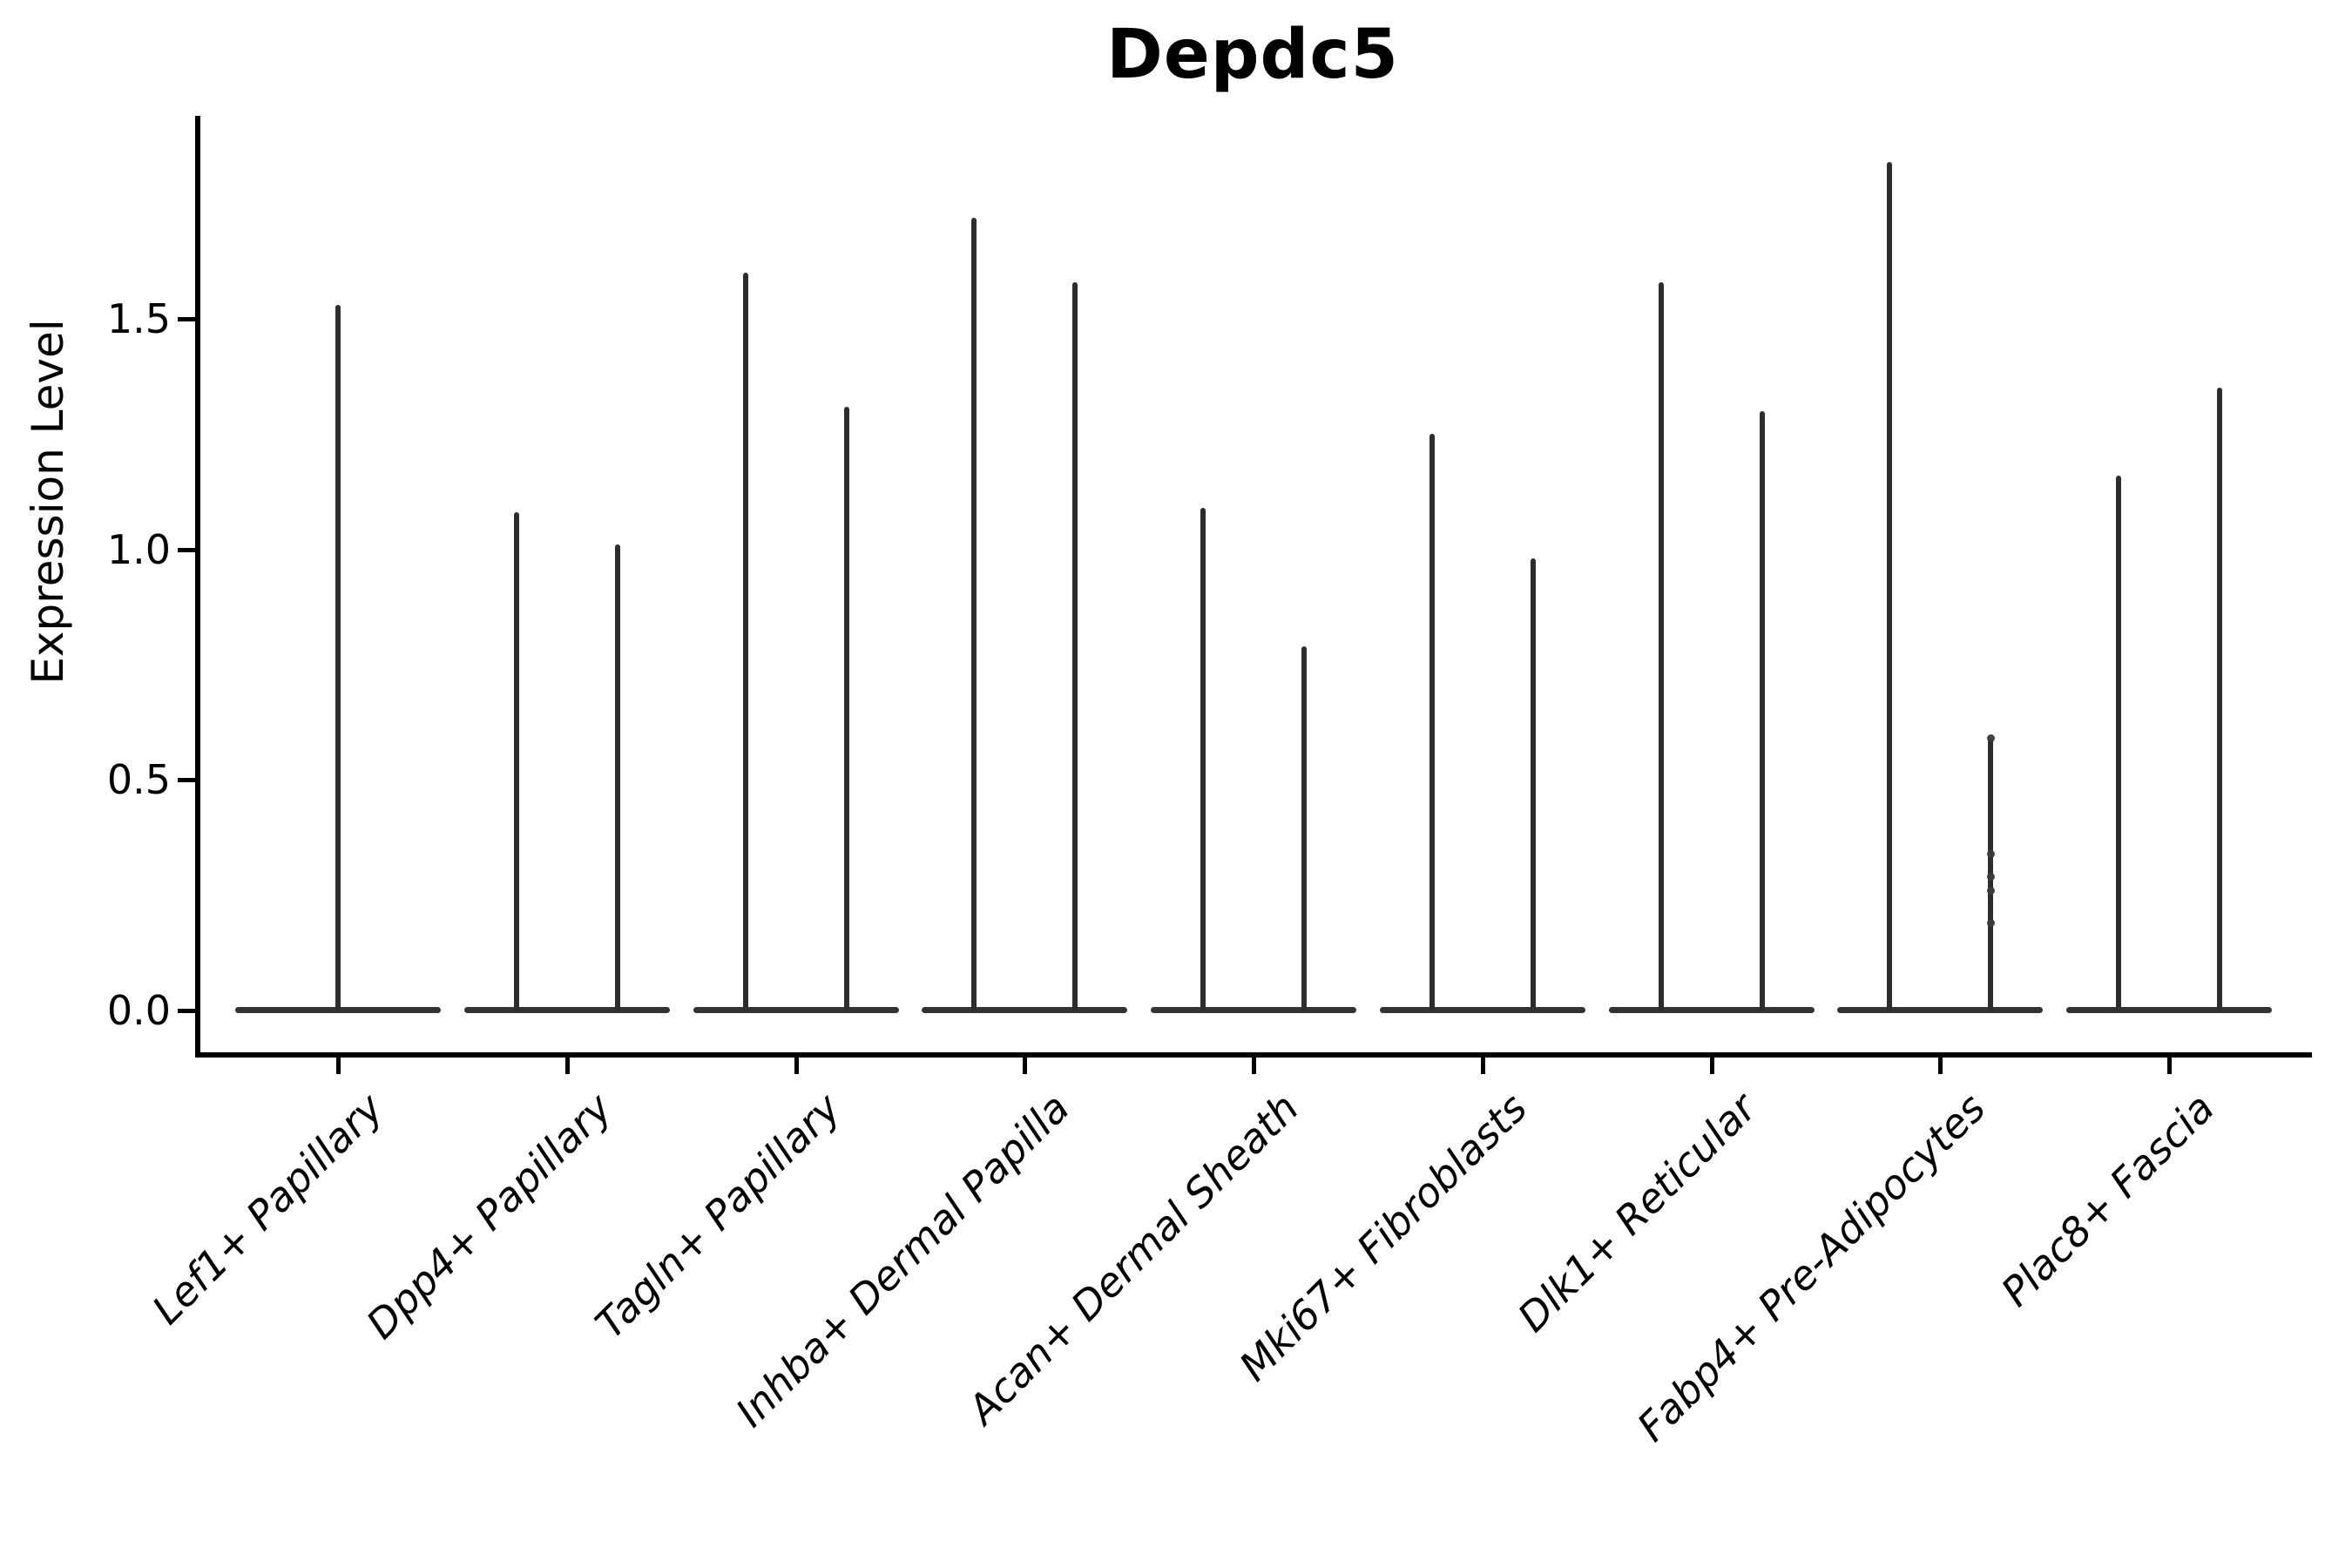 Image resolution: width=2352 pixels, height=1568 pixels. I want to click on x-tick-label: Tagln+ Papillary, so click(717, 1216).